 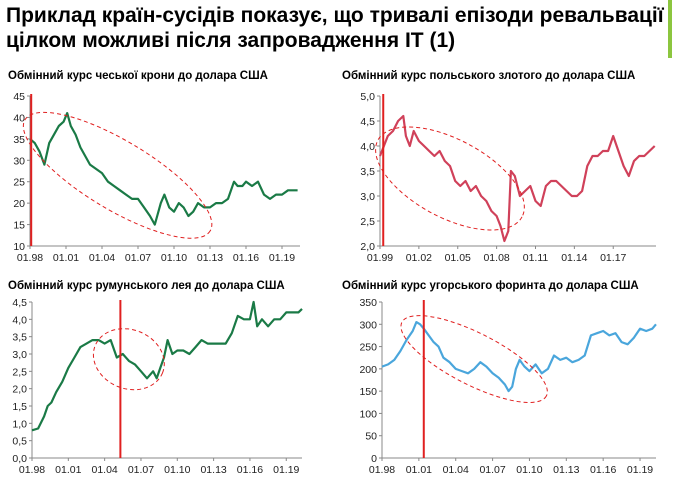 I want to click on y-tick-label: 300, so click(x=368, y=325).